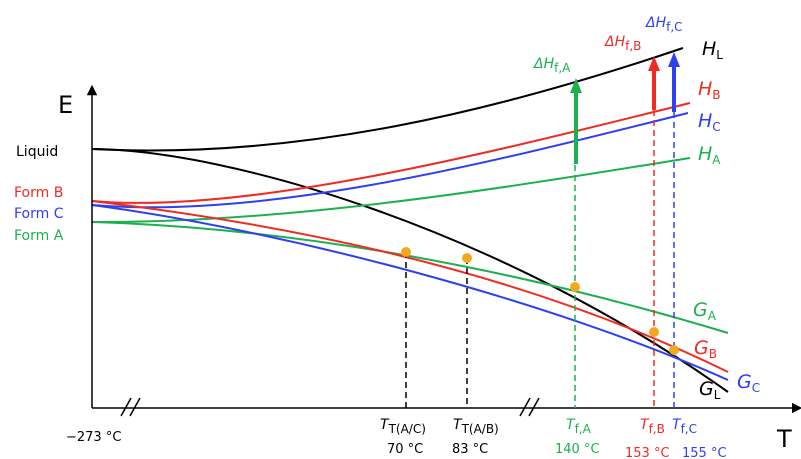 This screenshot has width=801, height=459. Describe the element at coordinates (784, 439) in the screenshot. I see `x-axis-label: T` at that location.